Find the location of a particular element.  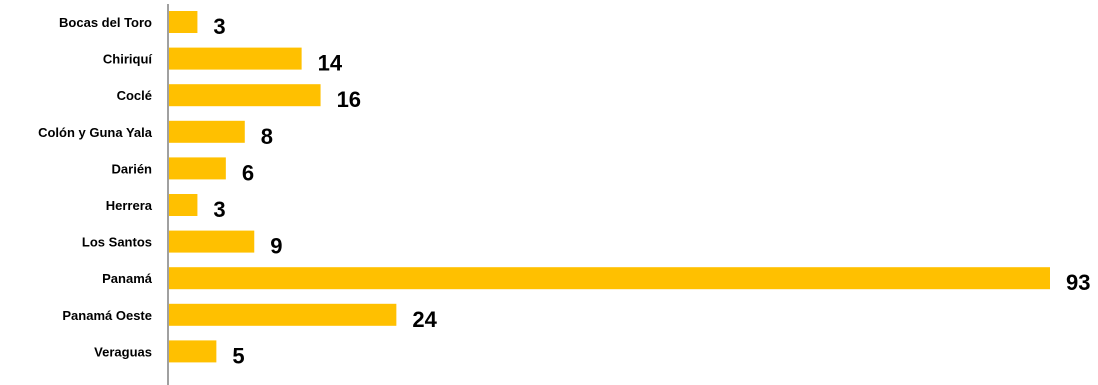

category-label: Bocas del Toro is located at coordinates (105, 22).